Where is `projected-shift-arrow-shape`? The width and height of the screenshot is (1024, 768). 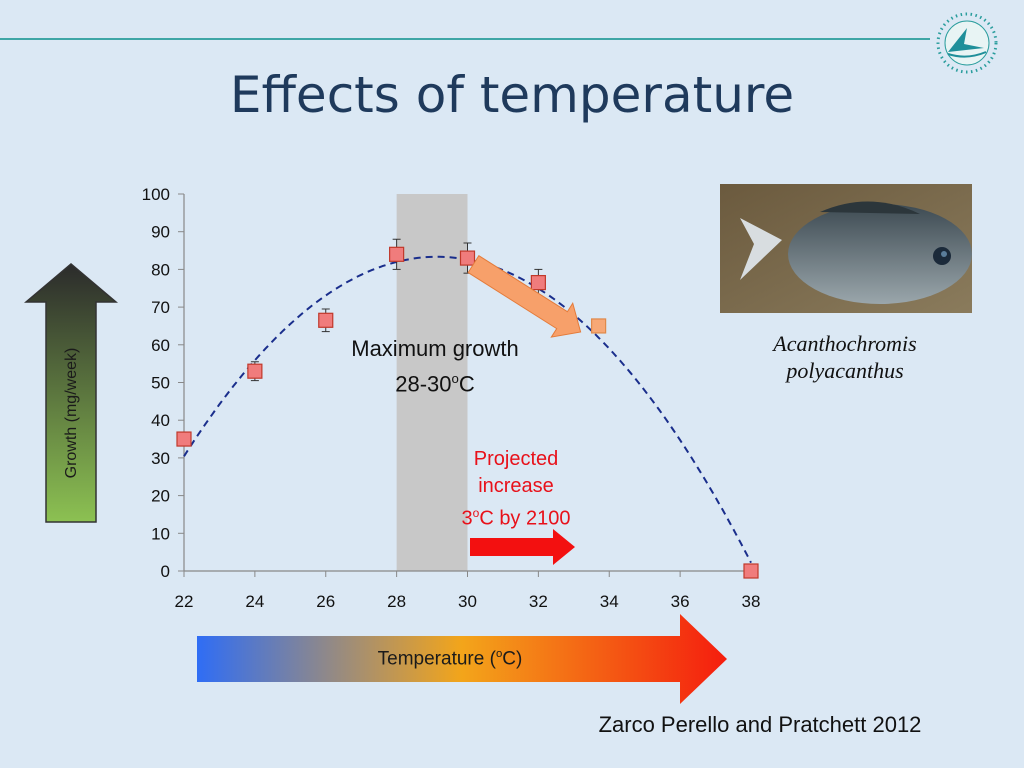
projected-shift-arrow-shape is located at coordinates (524, 296).